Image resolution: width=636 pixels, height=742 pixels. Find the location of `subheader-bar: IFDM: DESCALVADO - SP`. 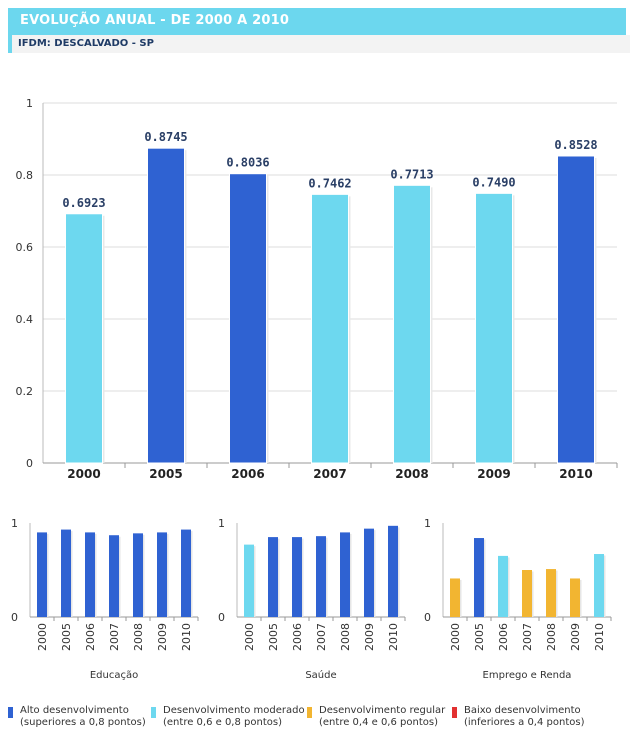

subheader-bar: IFDM: DESCALVADO - SP is located at coordinates (319, 44).